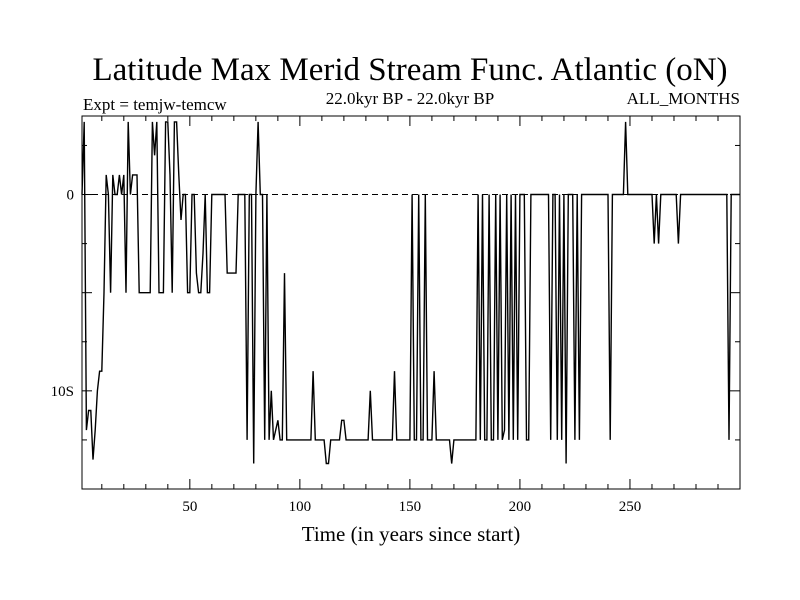 The image size is (800, 600). I want to click on y-tick-label-0: 0, so click(71, 196).